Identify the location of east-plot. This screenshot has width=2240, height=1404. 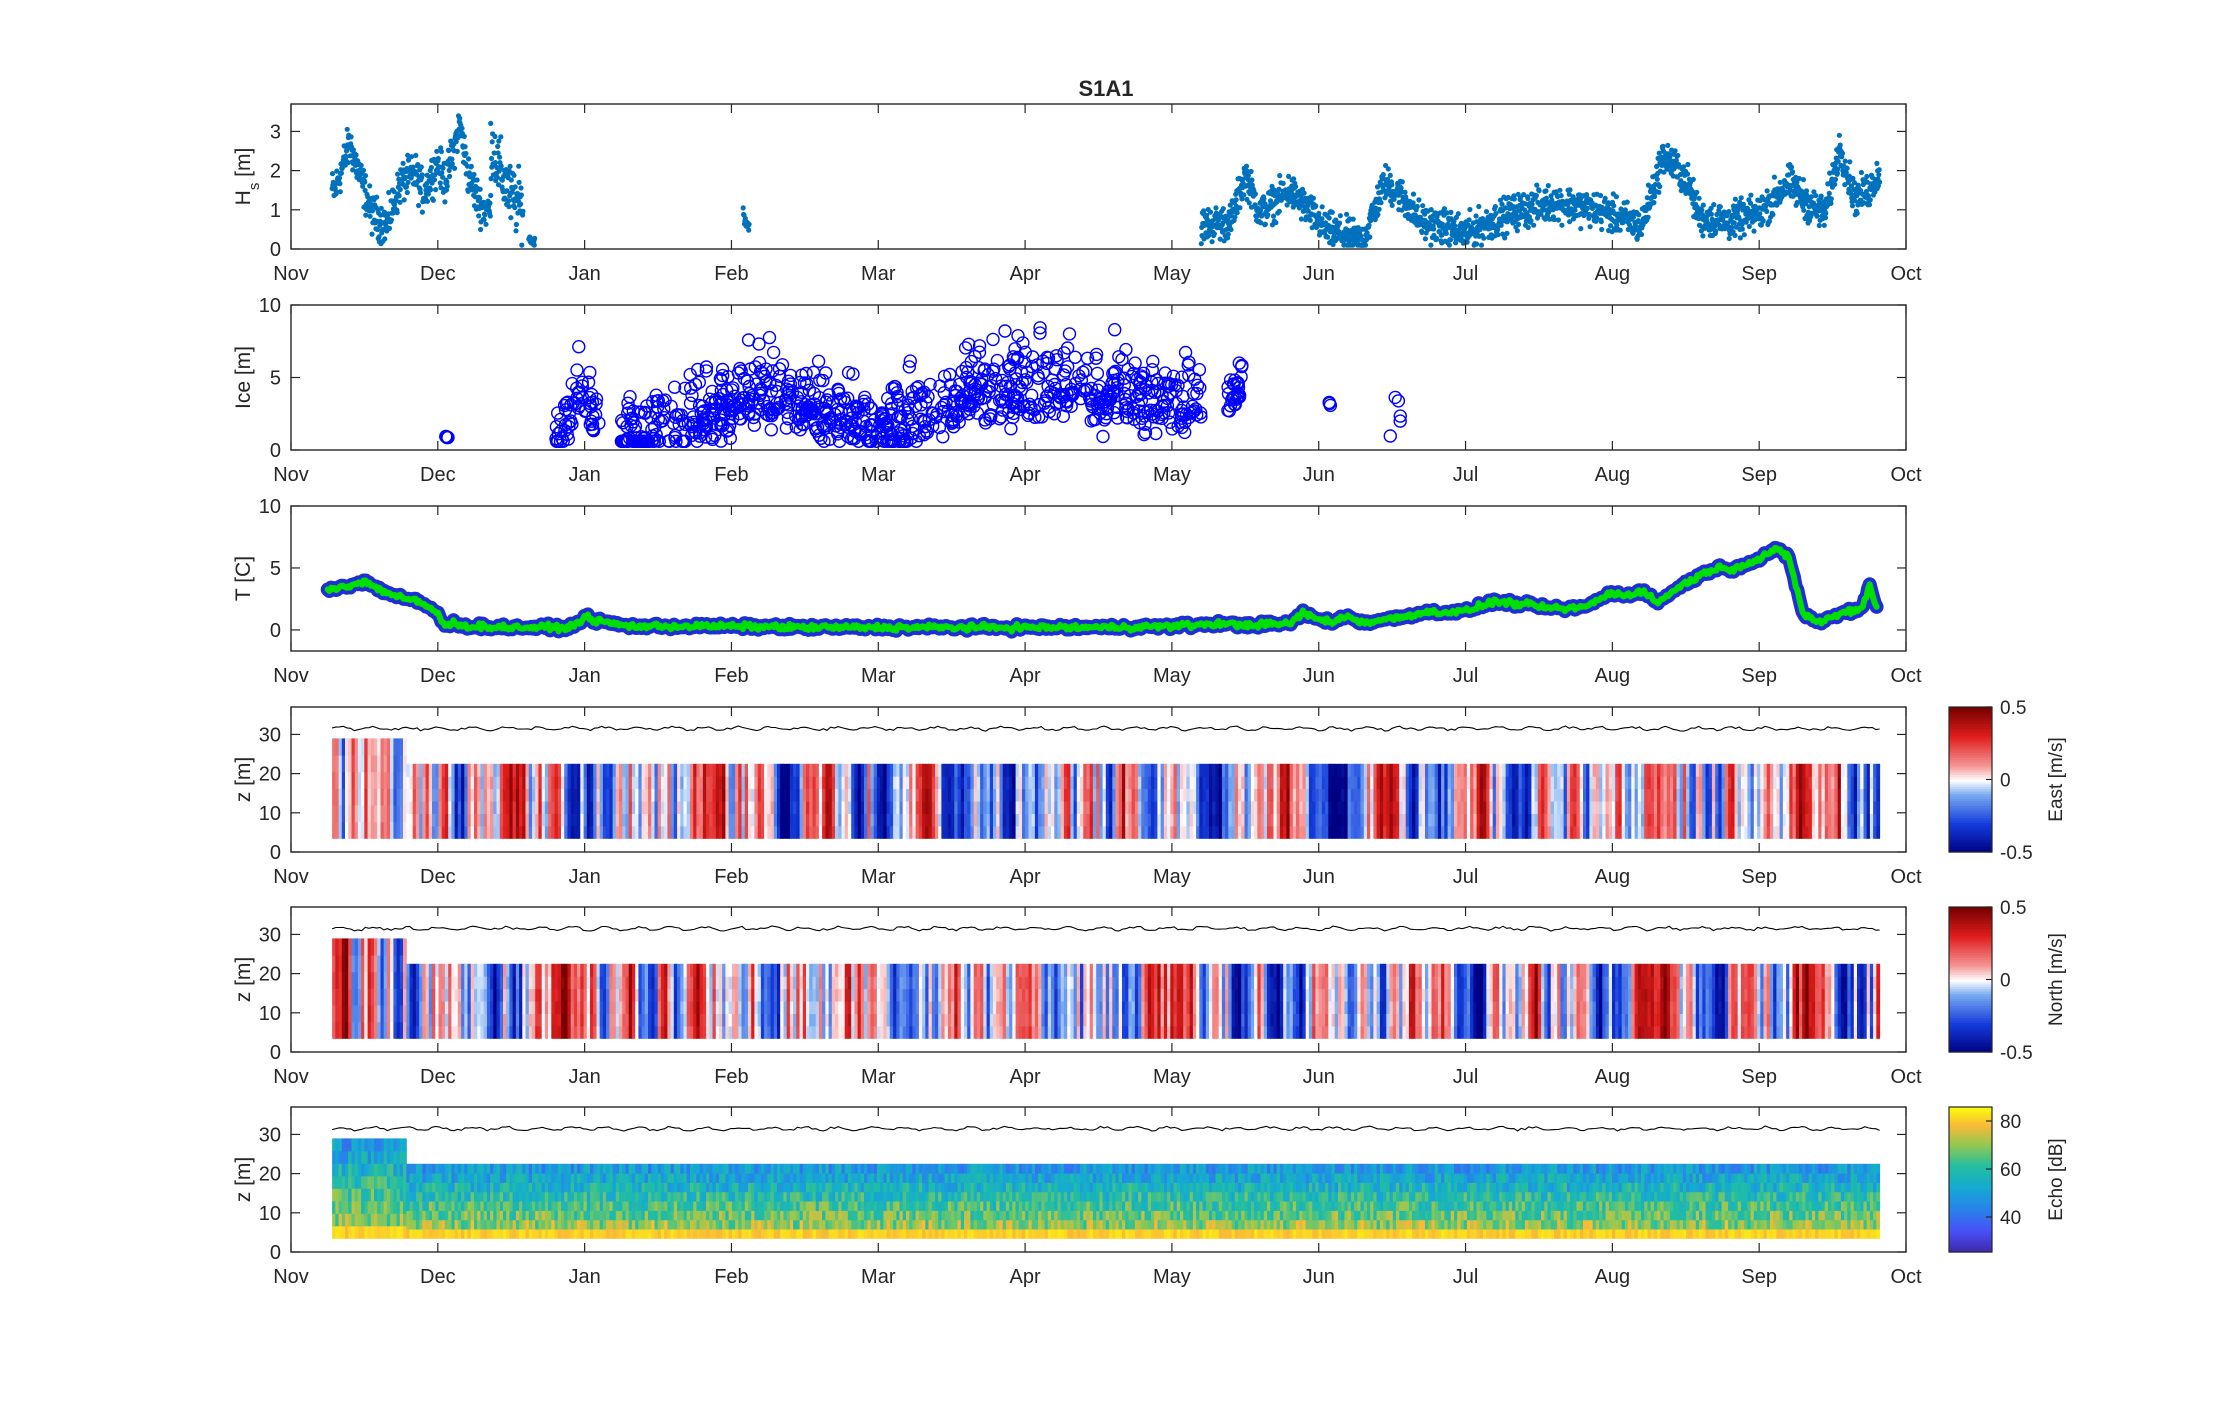
(1106, 782).